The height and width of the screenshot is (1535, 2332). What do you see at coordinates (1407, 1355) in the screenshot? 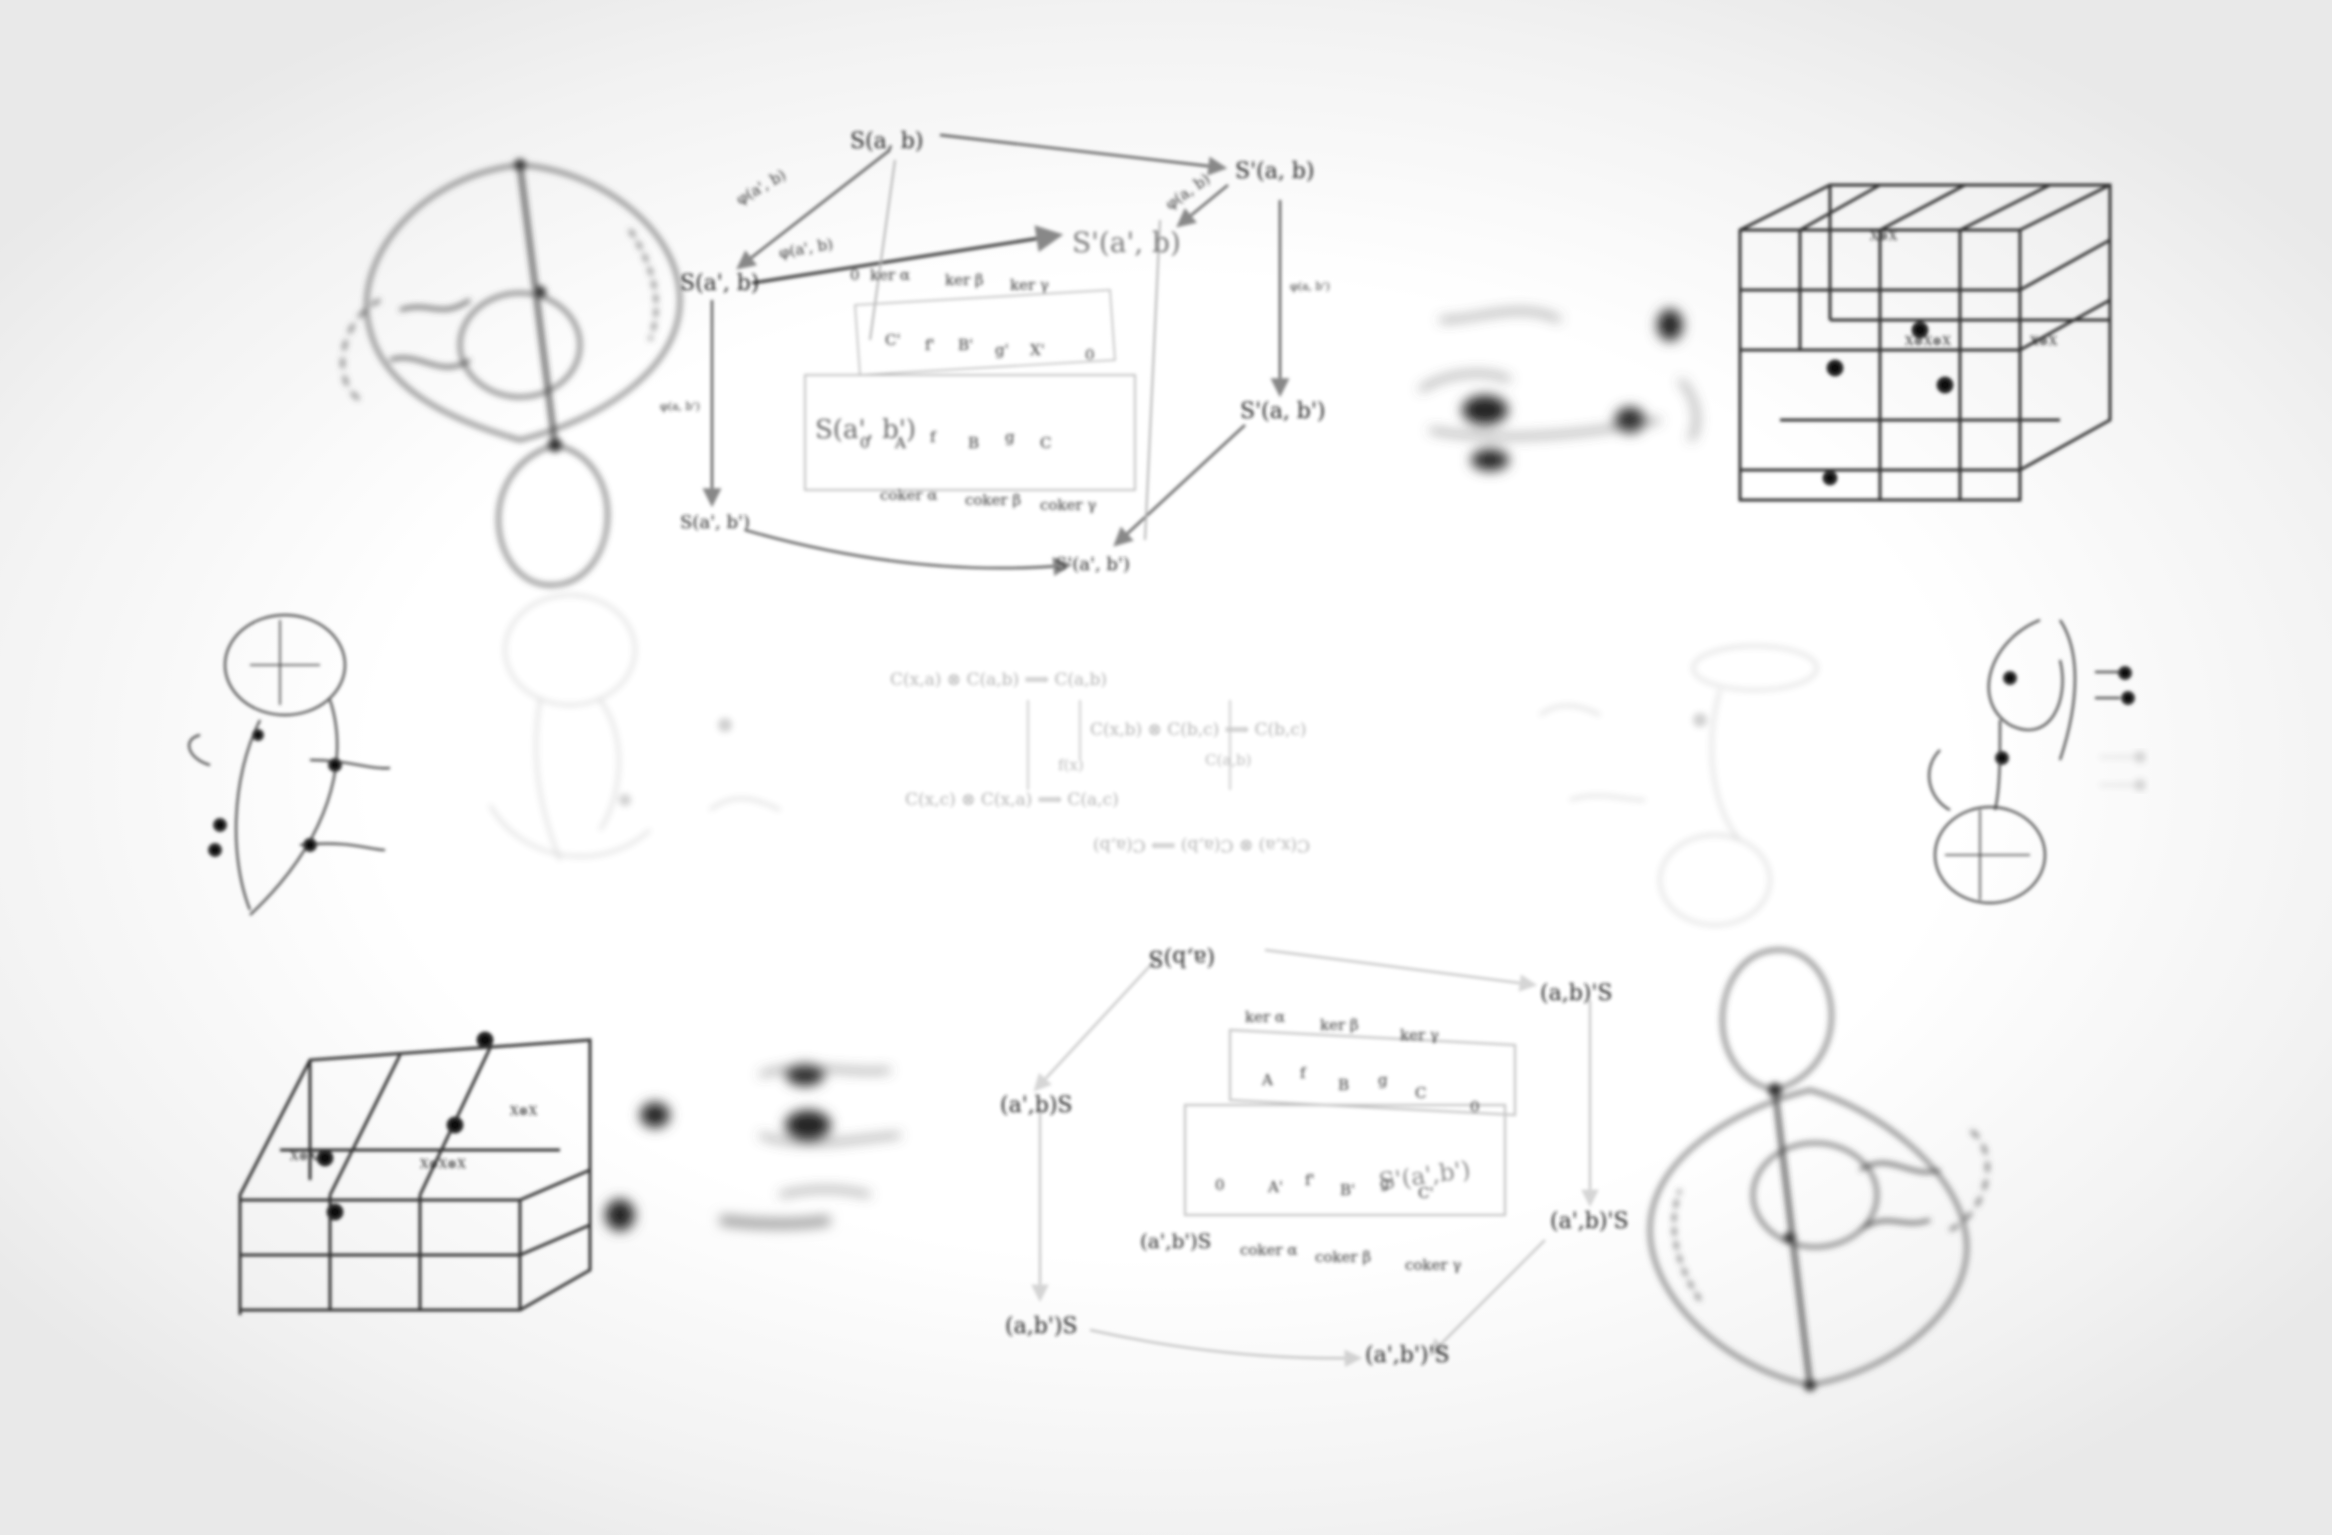
I see `bc-vertex-sp-bp: (a',b')'S` at bounding box center [1407, 1355].